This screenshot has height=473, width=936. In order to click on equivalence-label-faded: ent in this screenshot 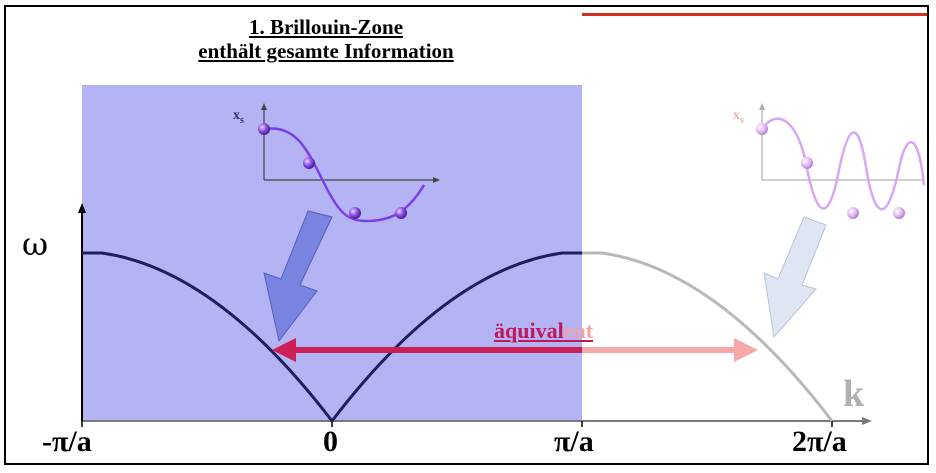, I will do `click(578, 330)`.